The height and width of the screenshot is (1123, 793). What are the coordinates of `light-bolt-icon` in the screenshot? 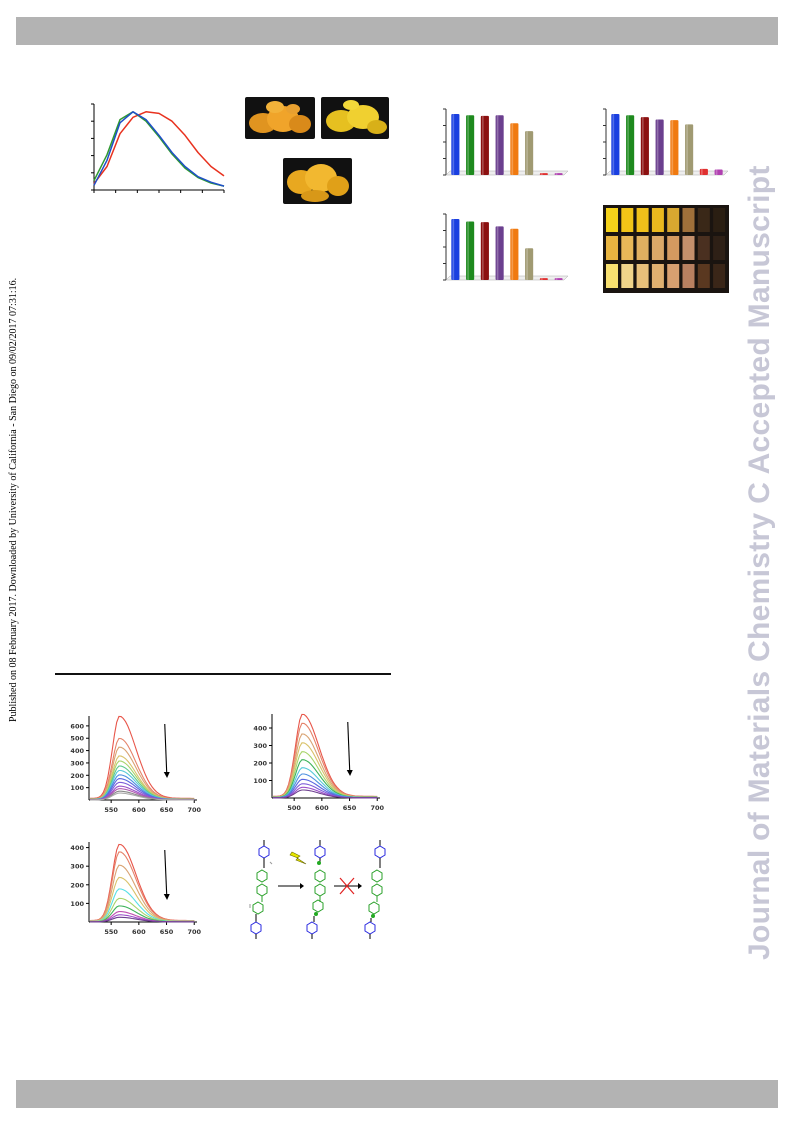 It's located at (298, 858).